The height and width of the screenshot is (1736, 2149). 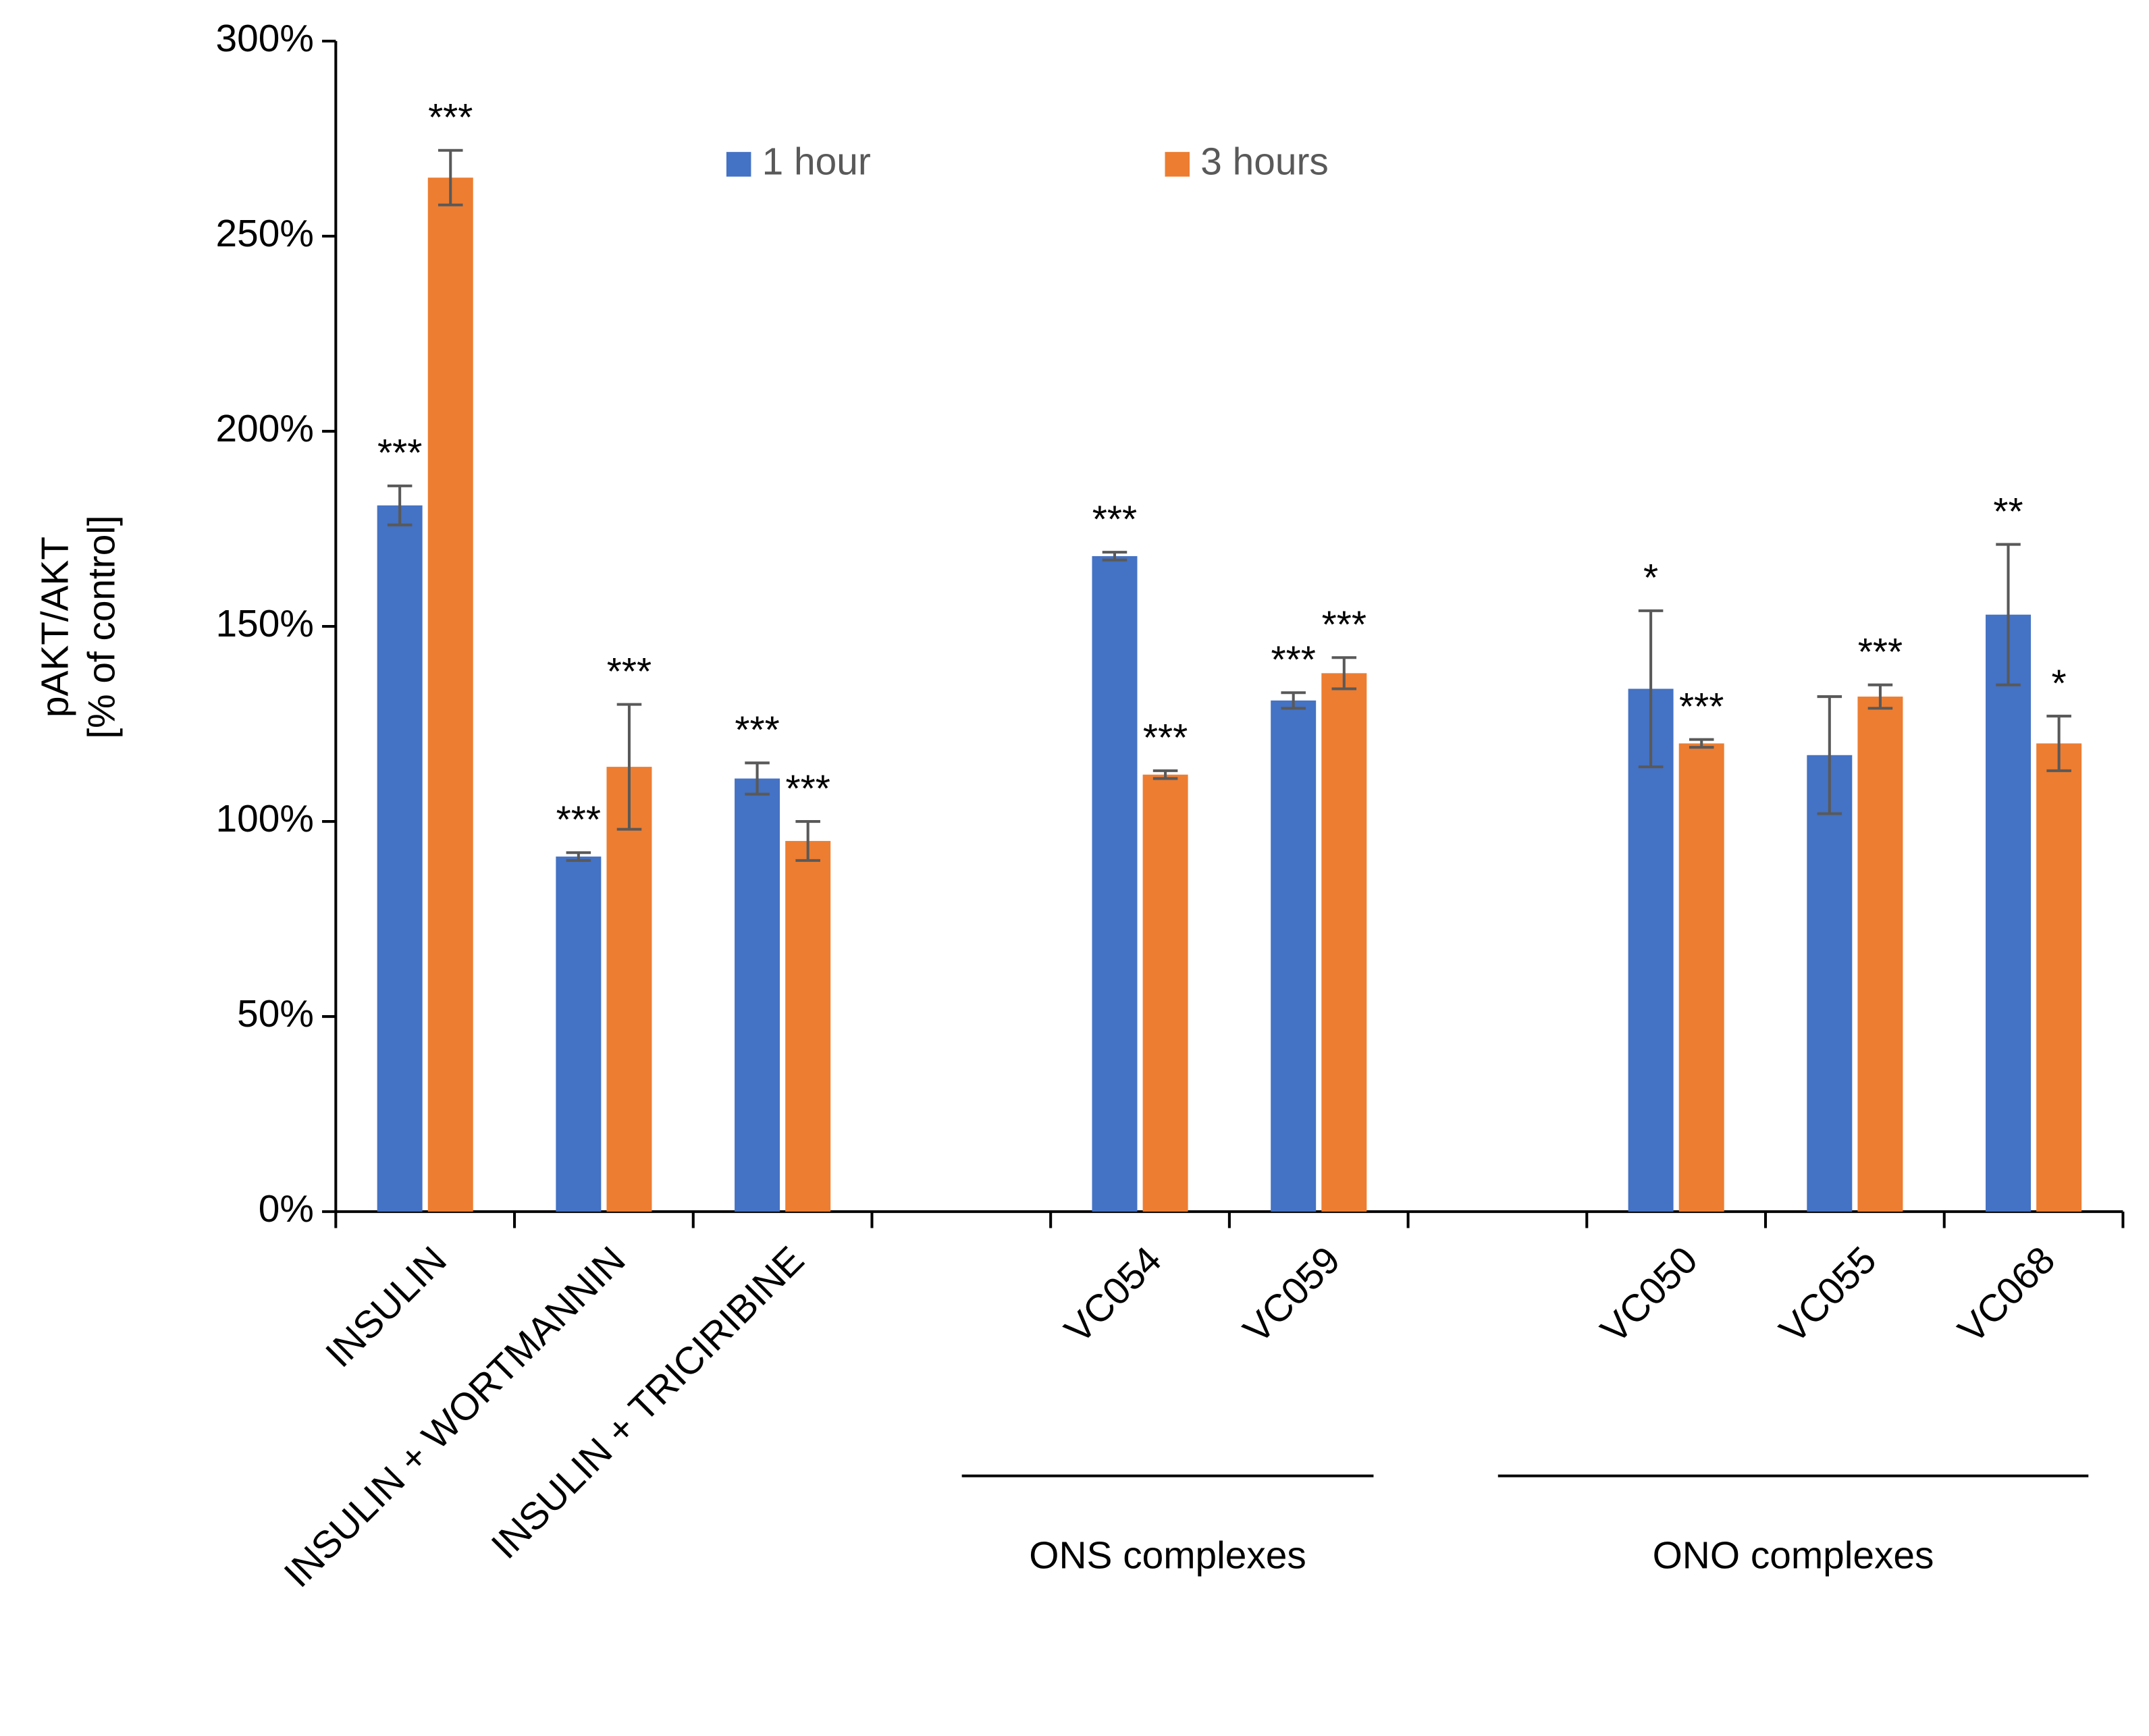 What do you see at coordinates (1649, 1295) in the screenshot?
I see `x-tick-label: VC050` at bounding box center [1649, 1295].